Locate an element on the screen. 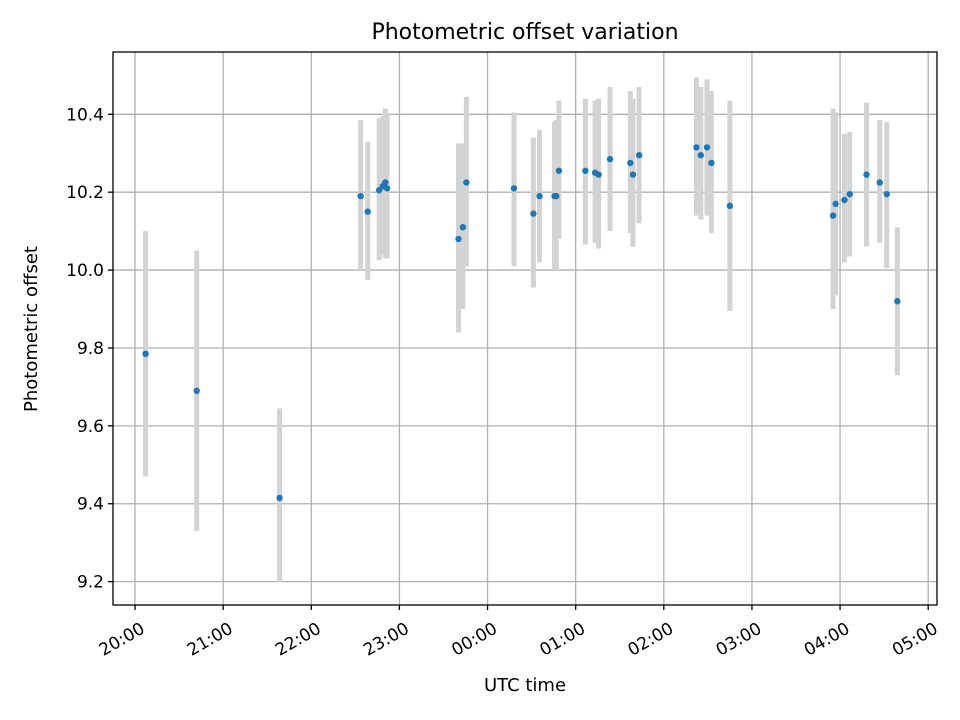 This screenshot has width=960, height=720. x-tick-label: 22:00 is located at coordinates (298, 640).